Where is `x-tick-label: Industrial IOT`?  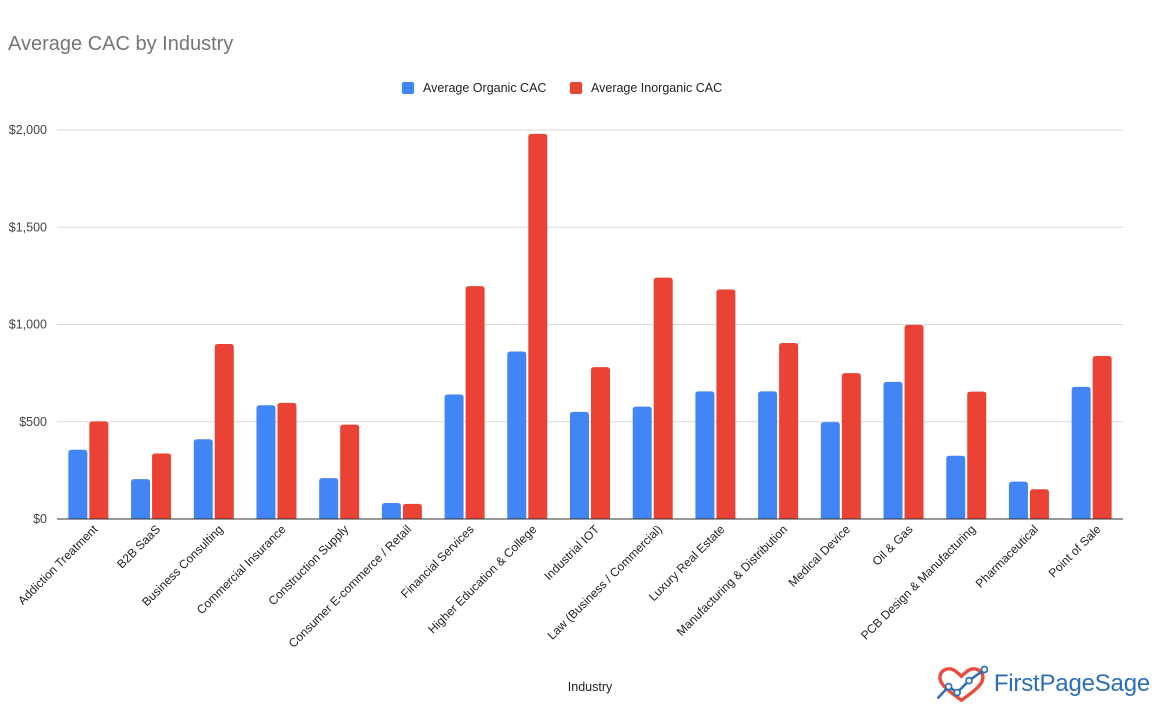 x-tick-label: Industrial IOT is located at coordinates (571, 552).